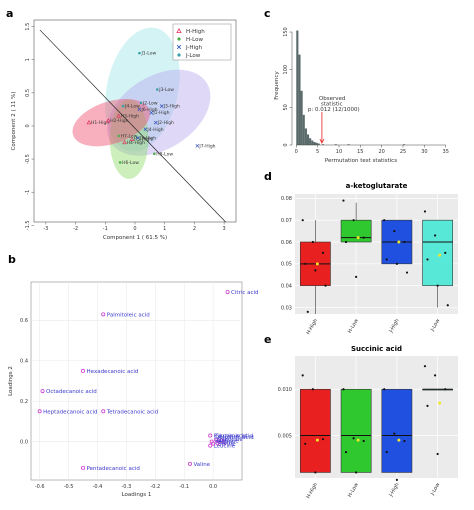 The height and width of the screenshot is (510, 474). Describe the element at coordinates (165, 123) in the screenshot. I see `score-point-label: J2-High` at that location.